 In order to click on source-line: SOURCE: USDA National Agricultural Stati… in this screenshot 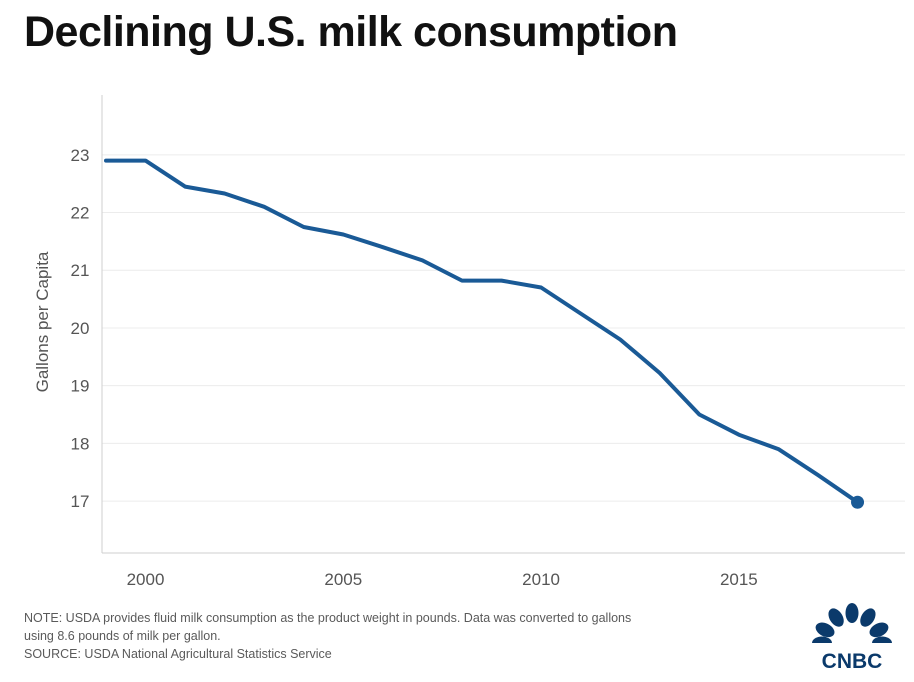, I will do `click(178, 654)`.